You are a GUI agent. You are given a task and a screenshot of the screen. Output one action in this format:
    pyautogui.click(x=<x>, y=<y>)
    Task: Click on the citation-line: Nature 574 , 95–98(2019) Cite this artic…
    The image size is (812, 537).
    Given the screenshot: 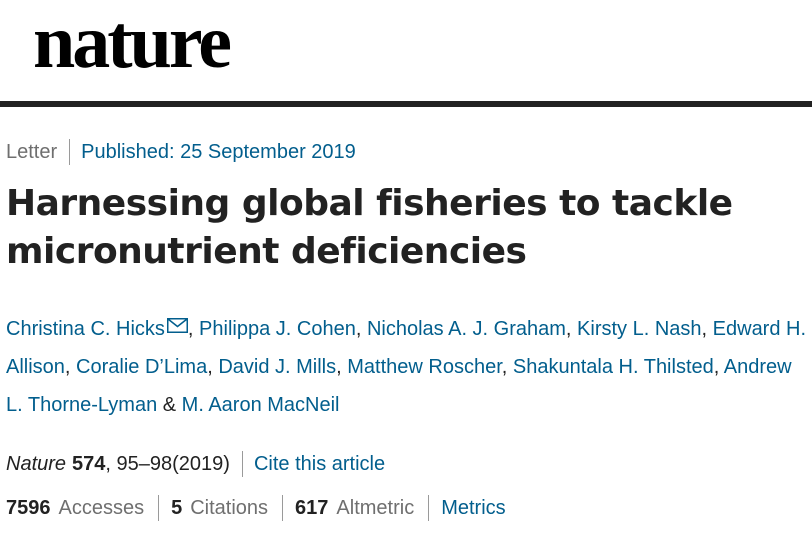 What is the action you would take?
    pyautogui.click(x=195, y=464)
    